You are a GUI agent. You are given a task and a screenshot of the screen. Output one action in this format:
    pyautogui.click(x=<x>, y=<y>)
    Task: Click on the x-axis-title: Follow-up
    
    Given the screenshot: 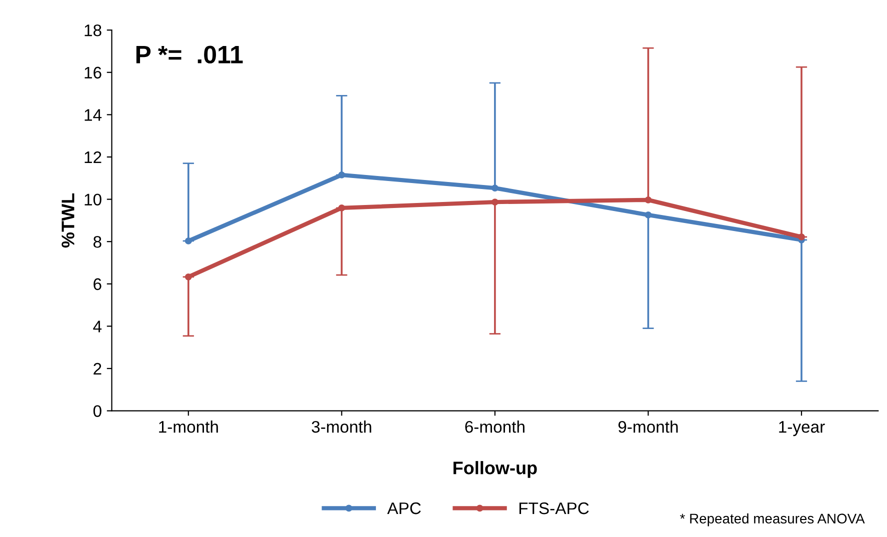 What is the action you would take?
    pyautogui.click(x=495, y=469)
    